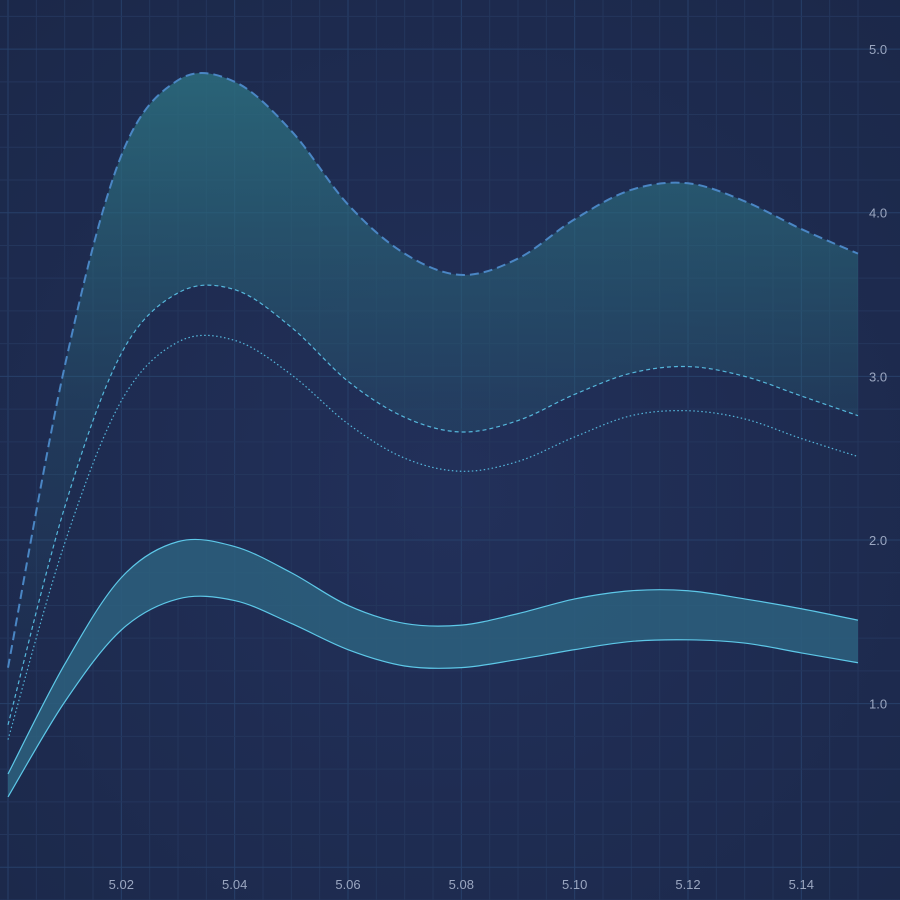 This screenshot has width=900, height=900. I want to click on x-tick-label: 5.12, so click(687, 884).